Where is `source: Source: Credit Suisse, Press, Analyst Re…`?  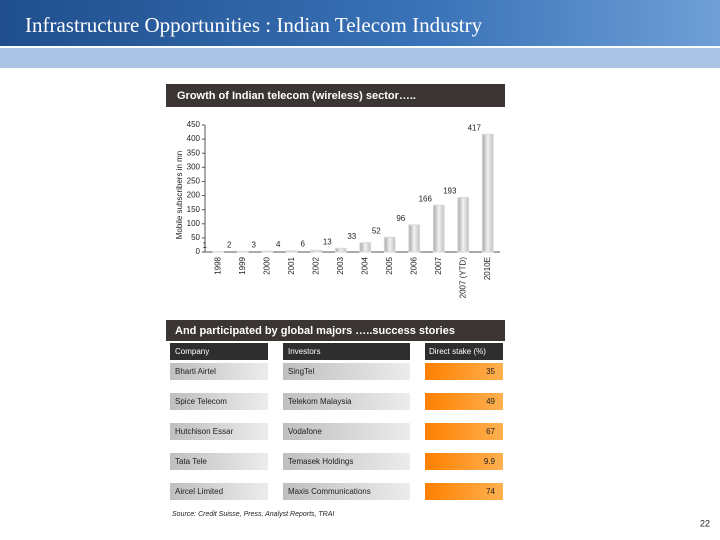
source: Source: Credit Suisse, Press, Analyst Re… is located at coordinates (253, 514).